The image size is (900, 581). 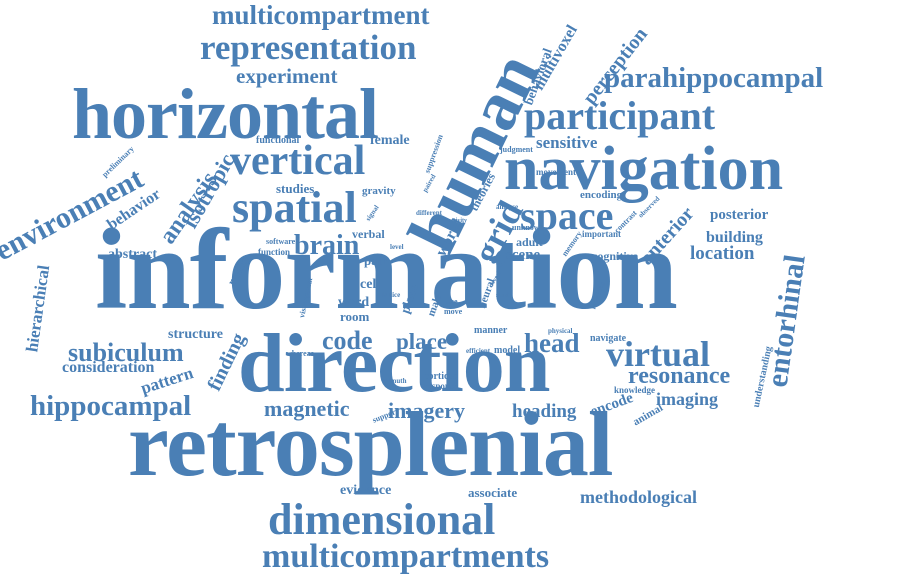 I want to click on word-physical: physical, so click(x=560, y=331).